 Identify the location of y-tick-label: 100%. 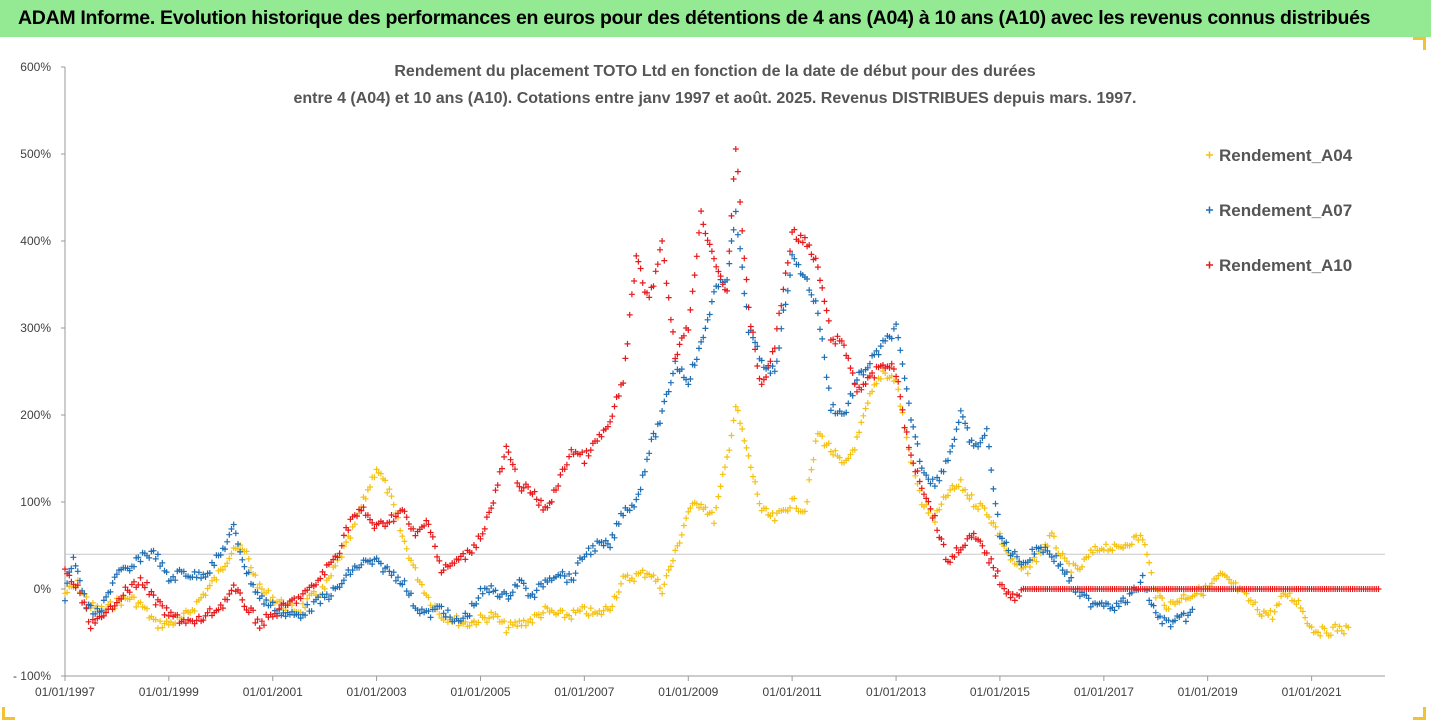
(35, 502).